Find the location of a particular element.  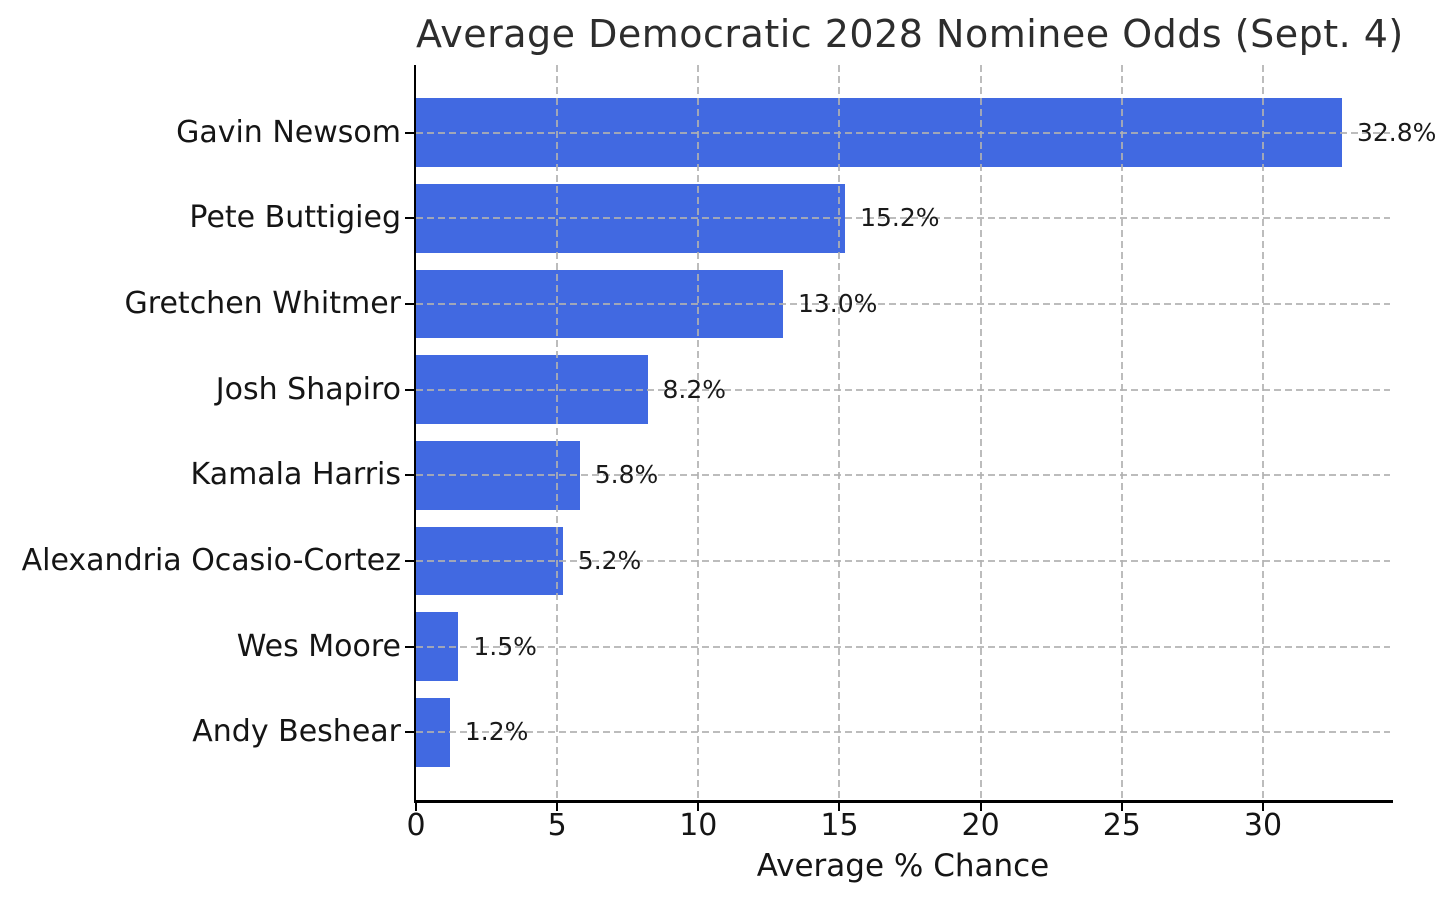

bar-value-label: 1.2% is located at coordinates (496, 732).